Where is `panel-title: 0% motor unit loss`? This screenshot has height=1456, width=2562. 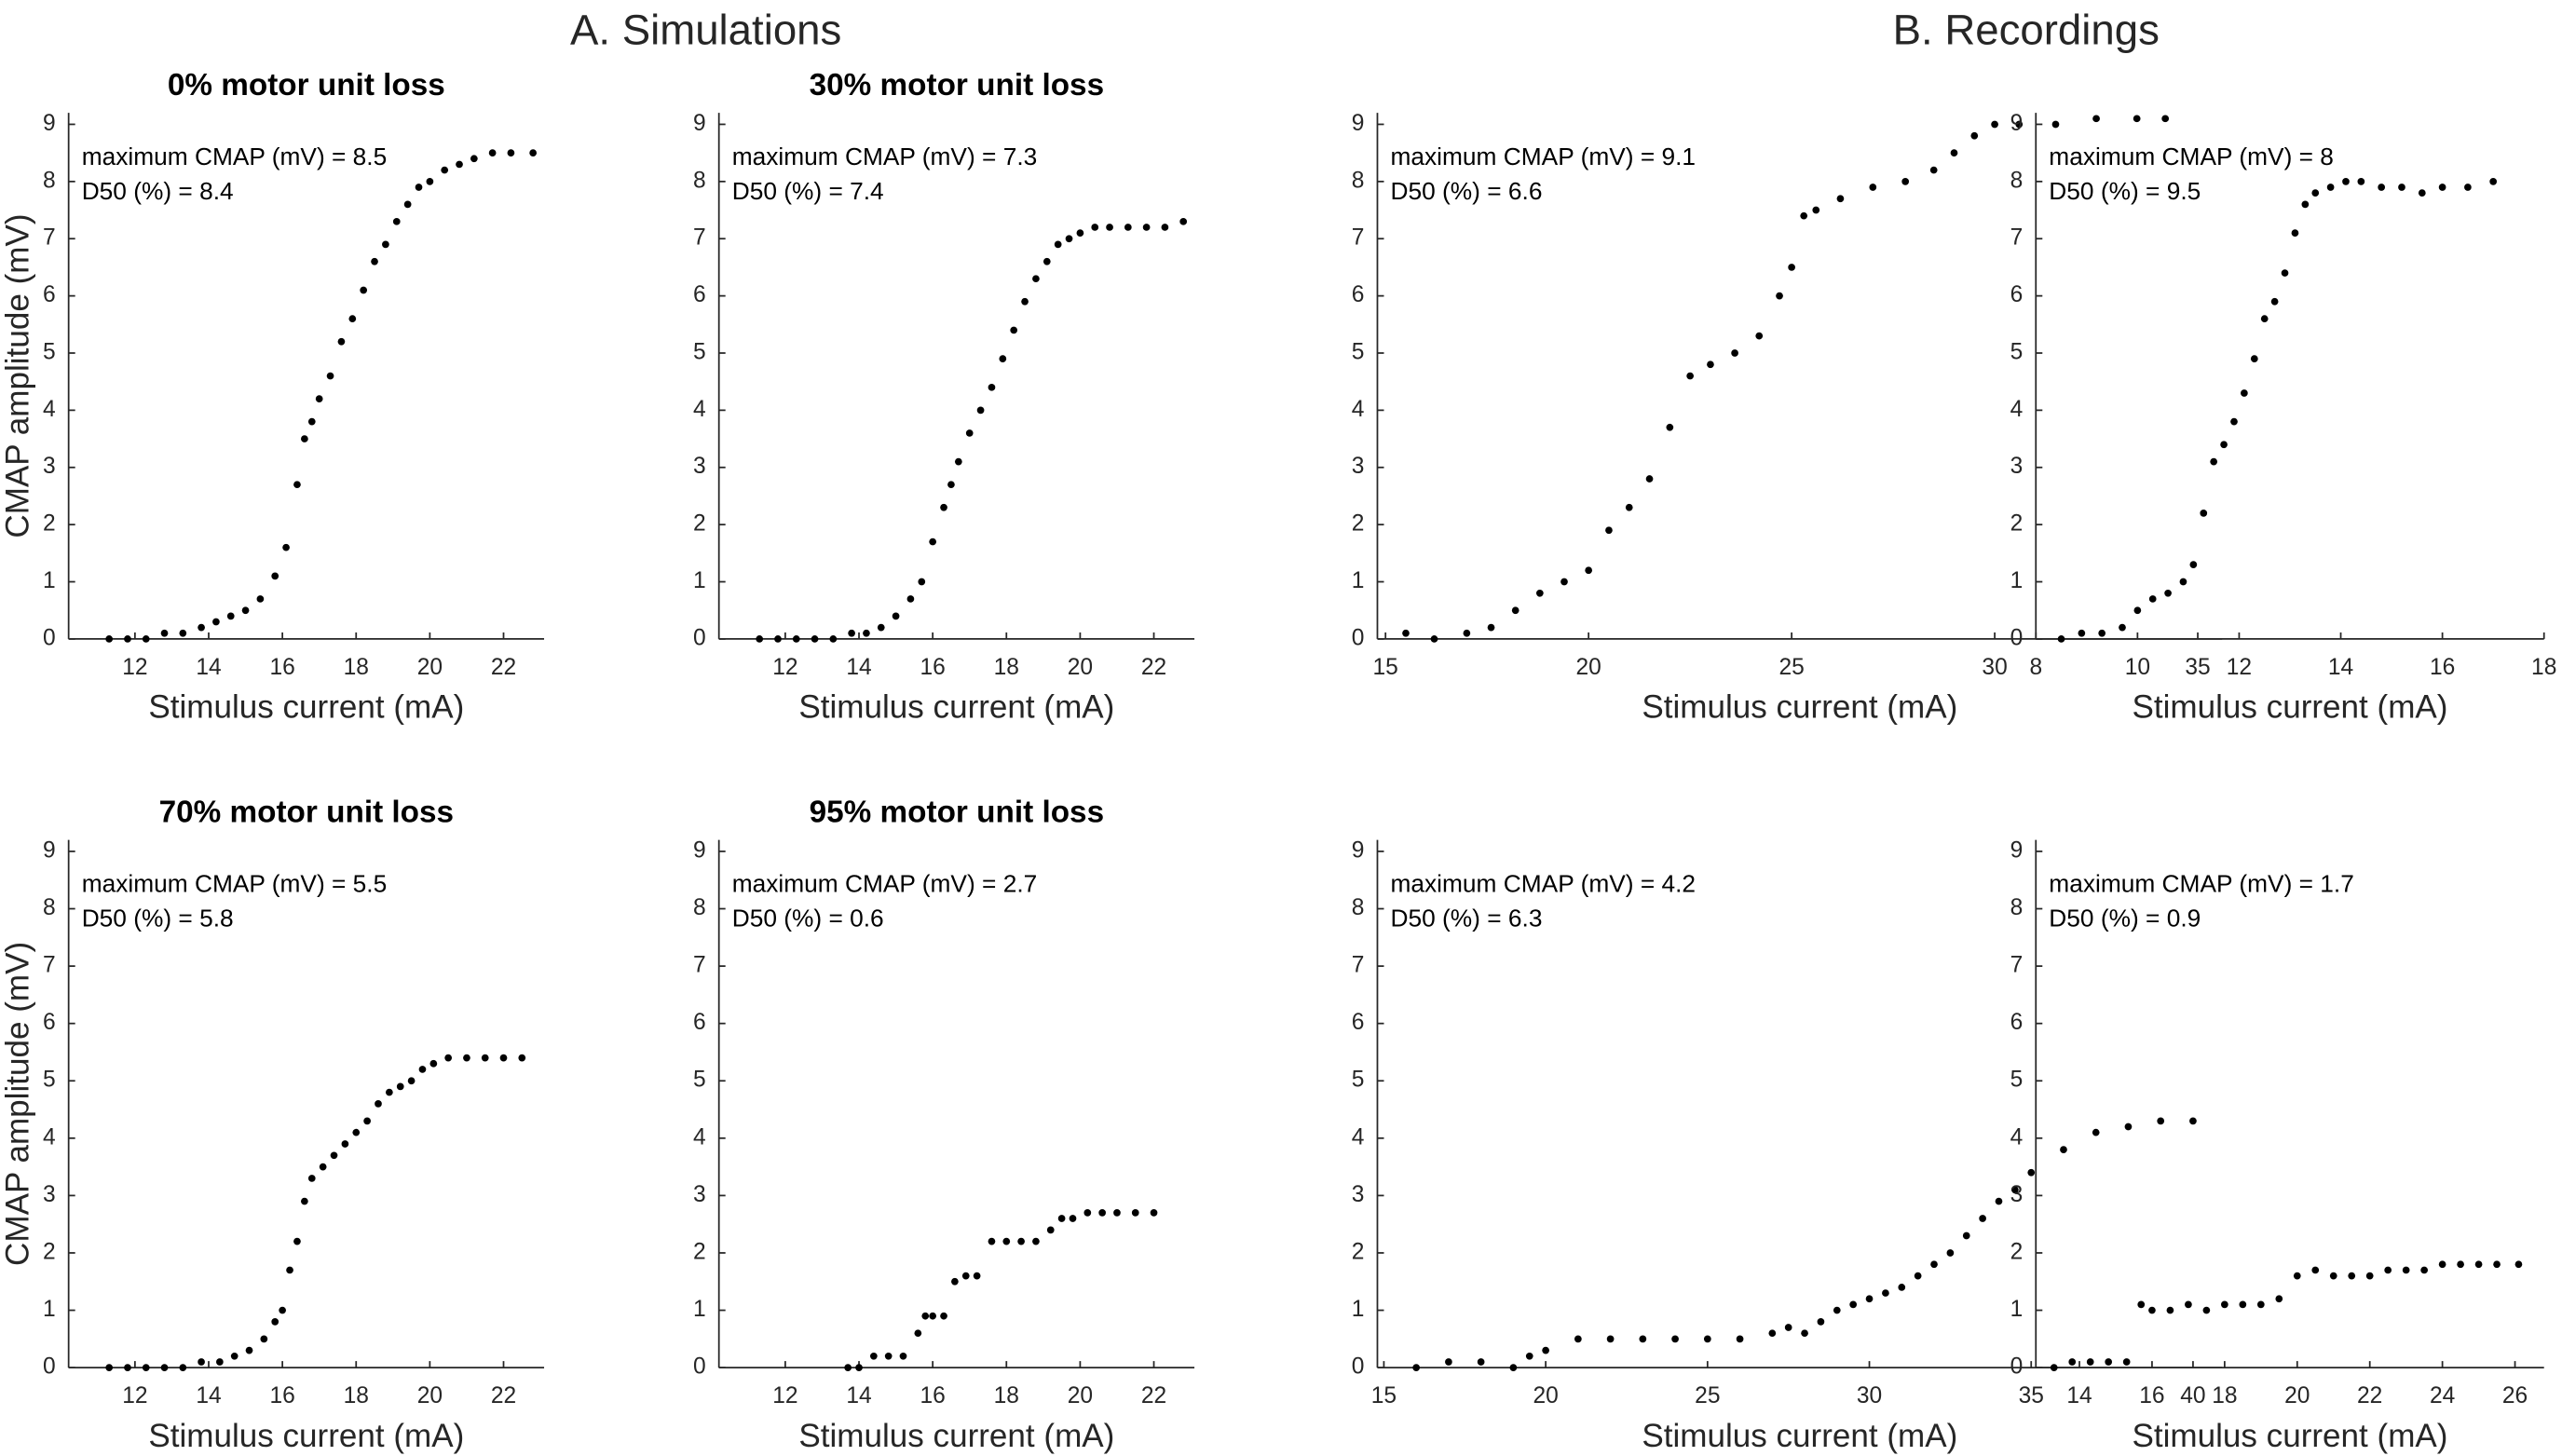 panel-title: 0% motor unit loss is located at coordinates (306, 85).